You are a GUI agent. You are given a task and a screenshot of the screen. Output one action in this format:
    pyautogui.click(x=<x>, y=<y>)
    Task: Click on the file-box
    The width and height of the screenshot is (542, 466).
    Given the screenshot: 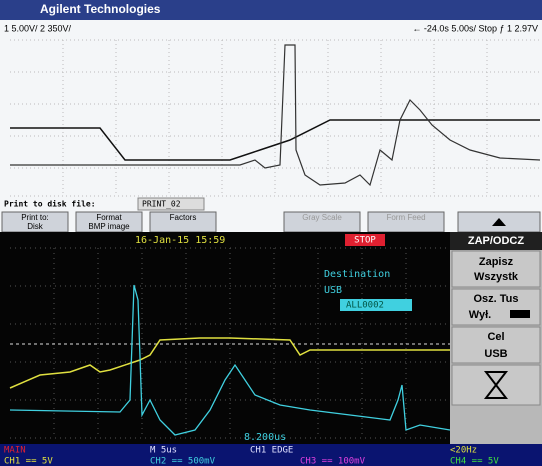 What is the action you would take?
    pyautogui.click(x=376, y=305)
    